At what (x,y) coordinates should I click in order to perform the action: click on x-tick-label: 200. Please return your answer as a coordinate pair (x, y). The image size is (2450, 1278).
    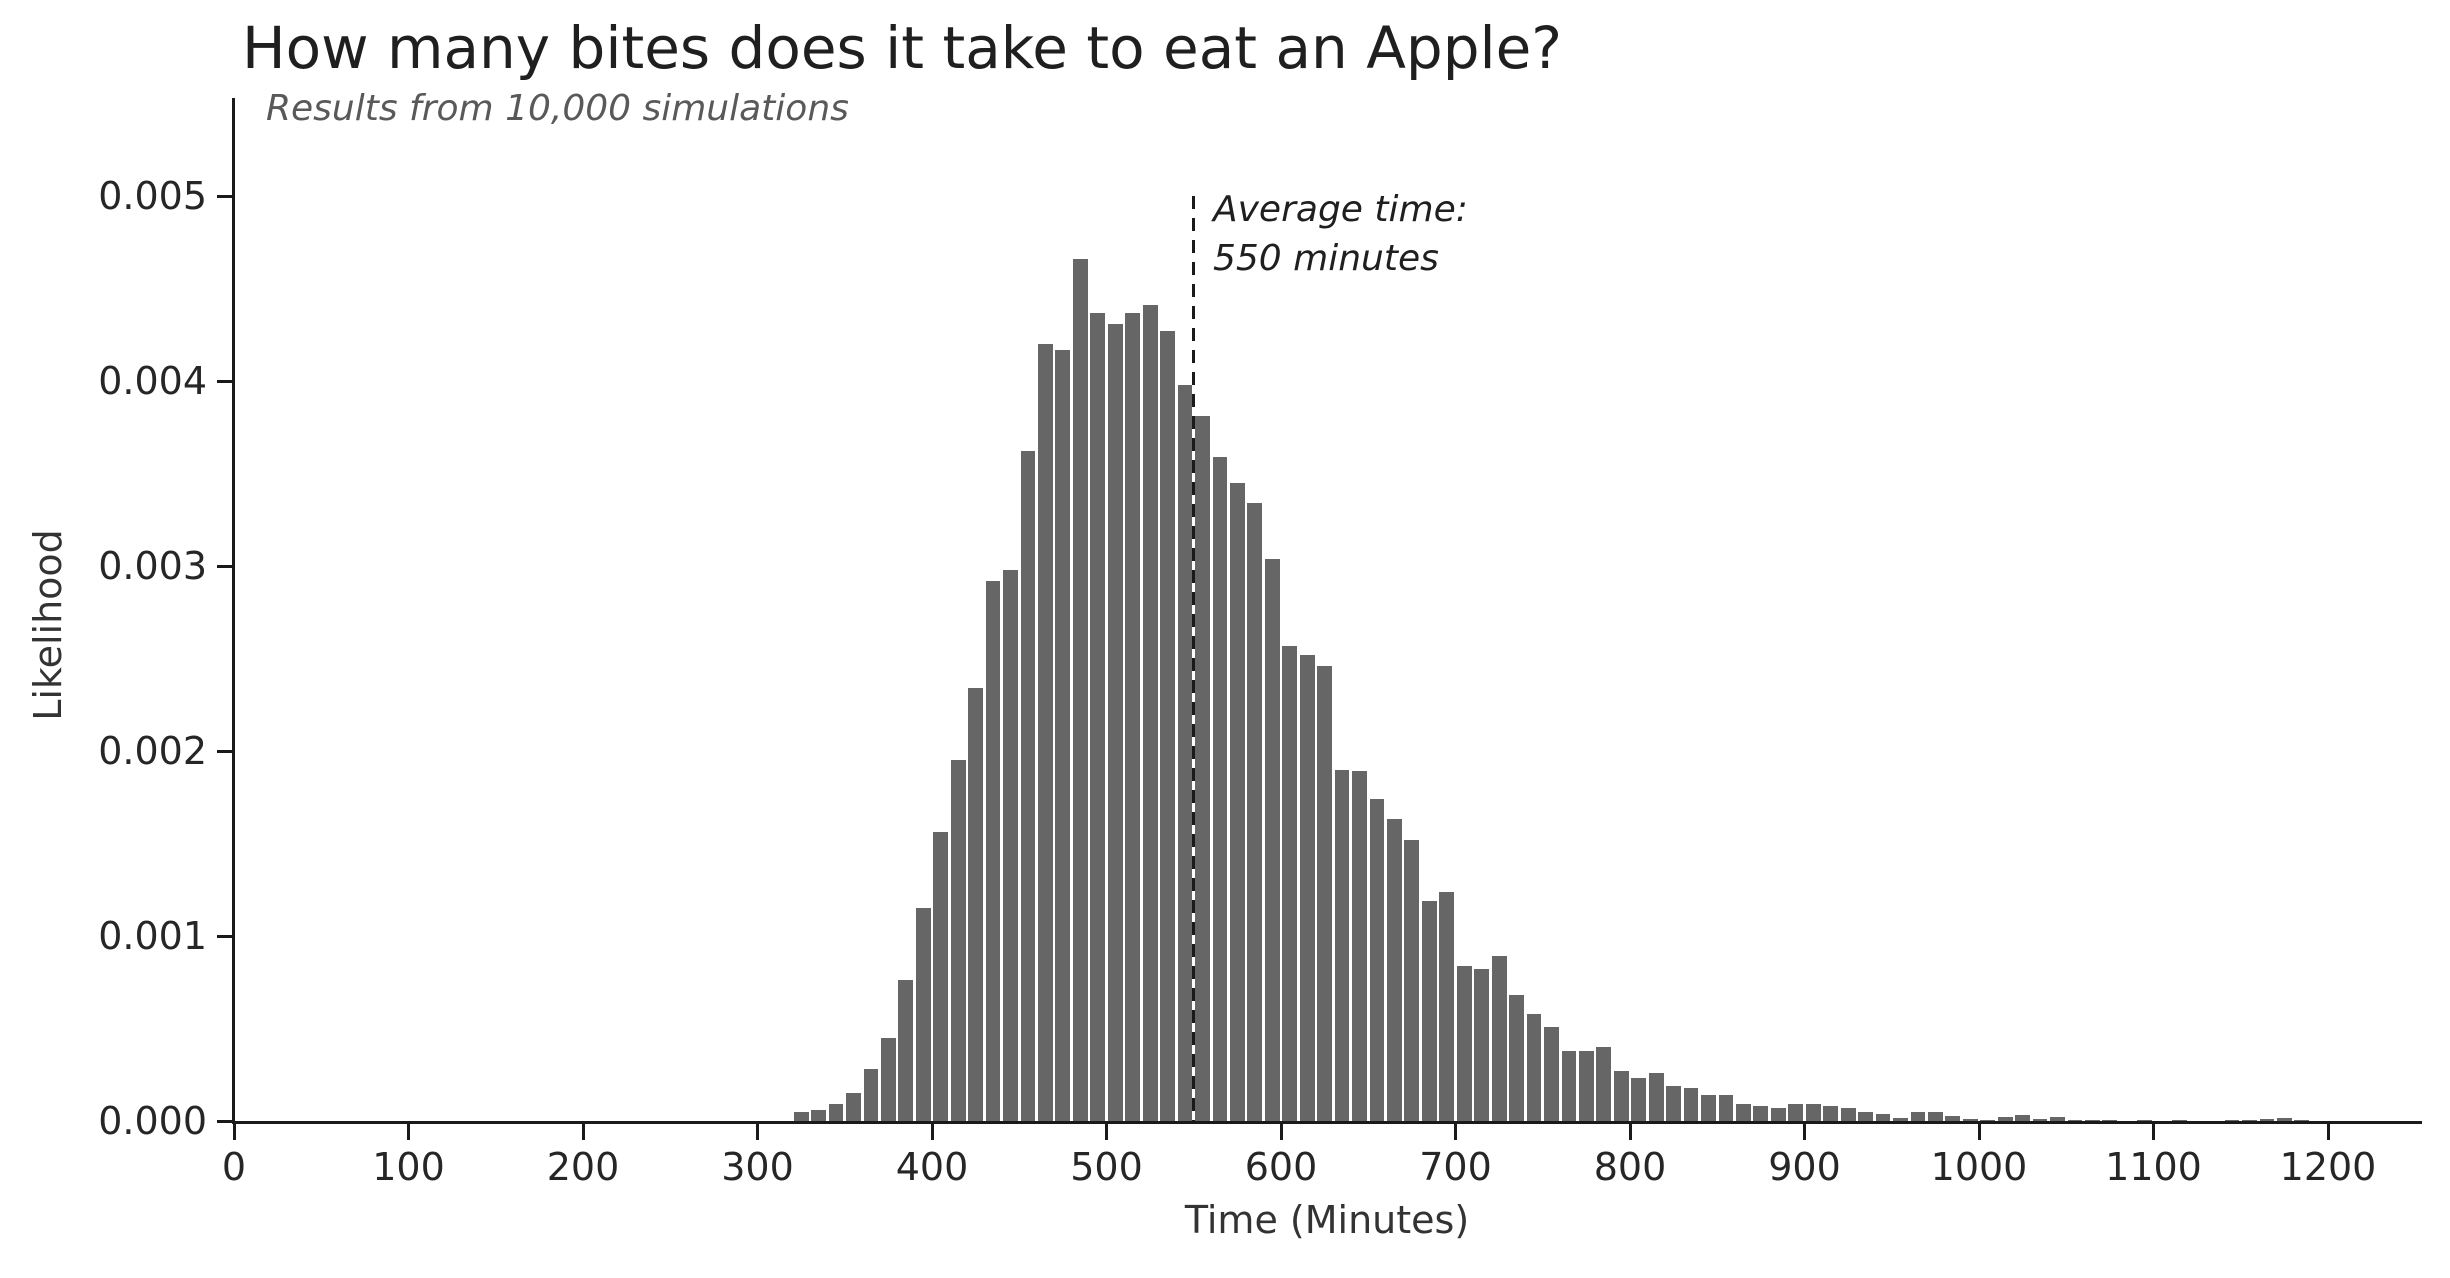
    Looking at the image, I should click on (583, 1167).